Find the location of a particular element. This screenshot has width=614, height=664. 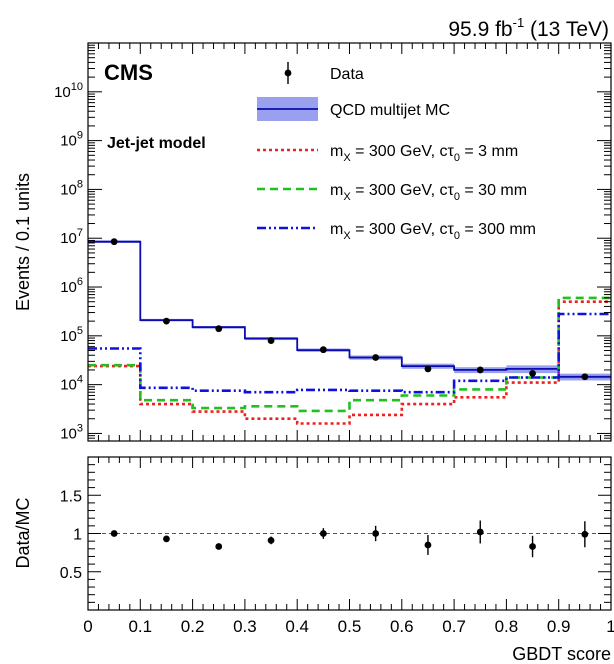

y-tick-label: 10⁸ is located at coordinates (71, 188).